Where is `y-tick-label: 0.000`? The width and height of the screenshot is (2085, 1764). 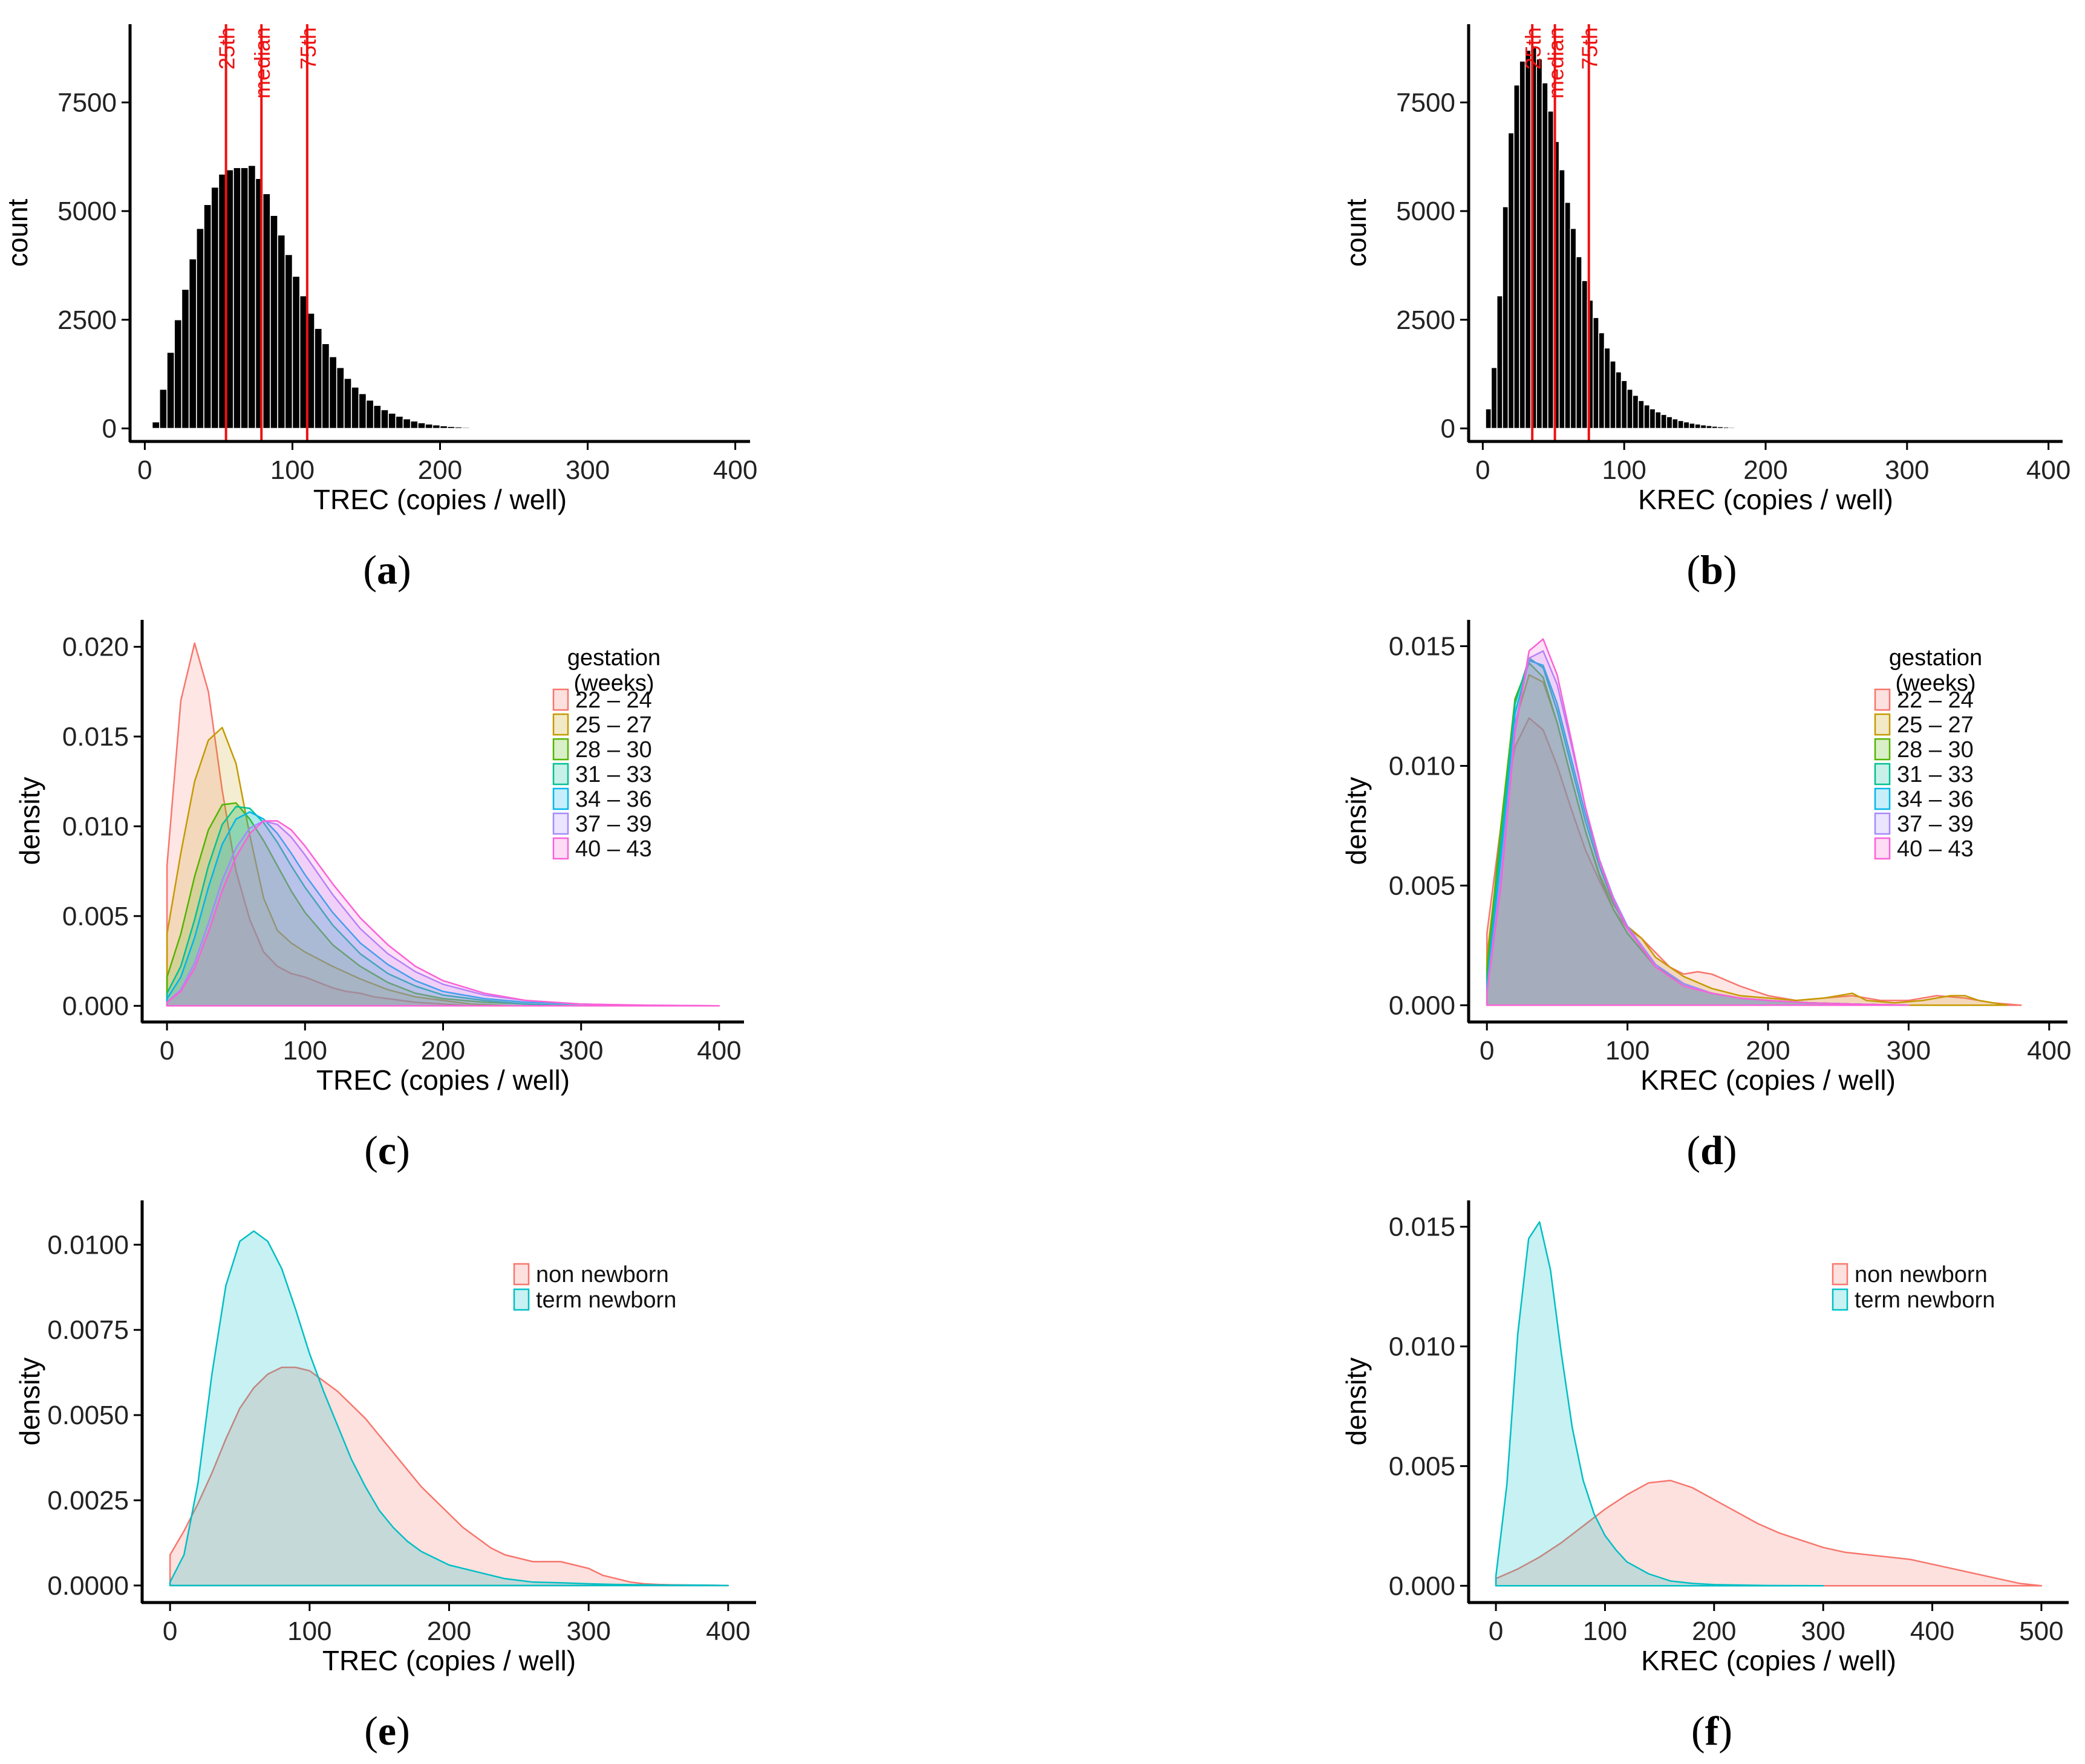
y-tick-label: 0.000 is located at coordinates (1422, 1586).